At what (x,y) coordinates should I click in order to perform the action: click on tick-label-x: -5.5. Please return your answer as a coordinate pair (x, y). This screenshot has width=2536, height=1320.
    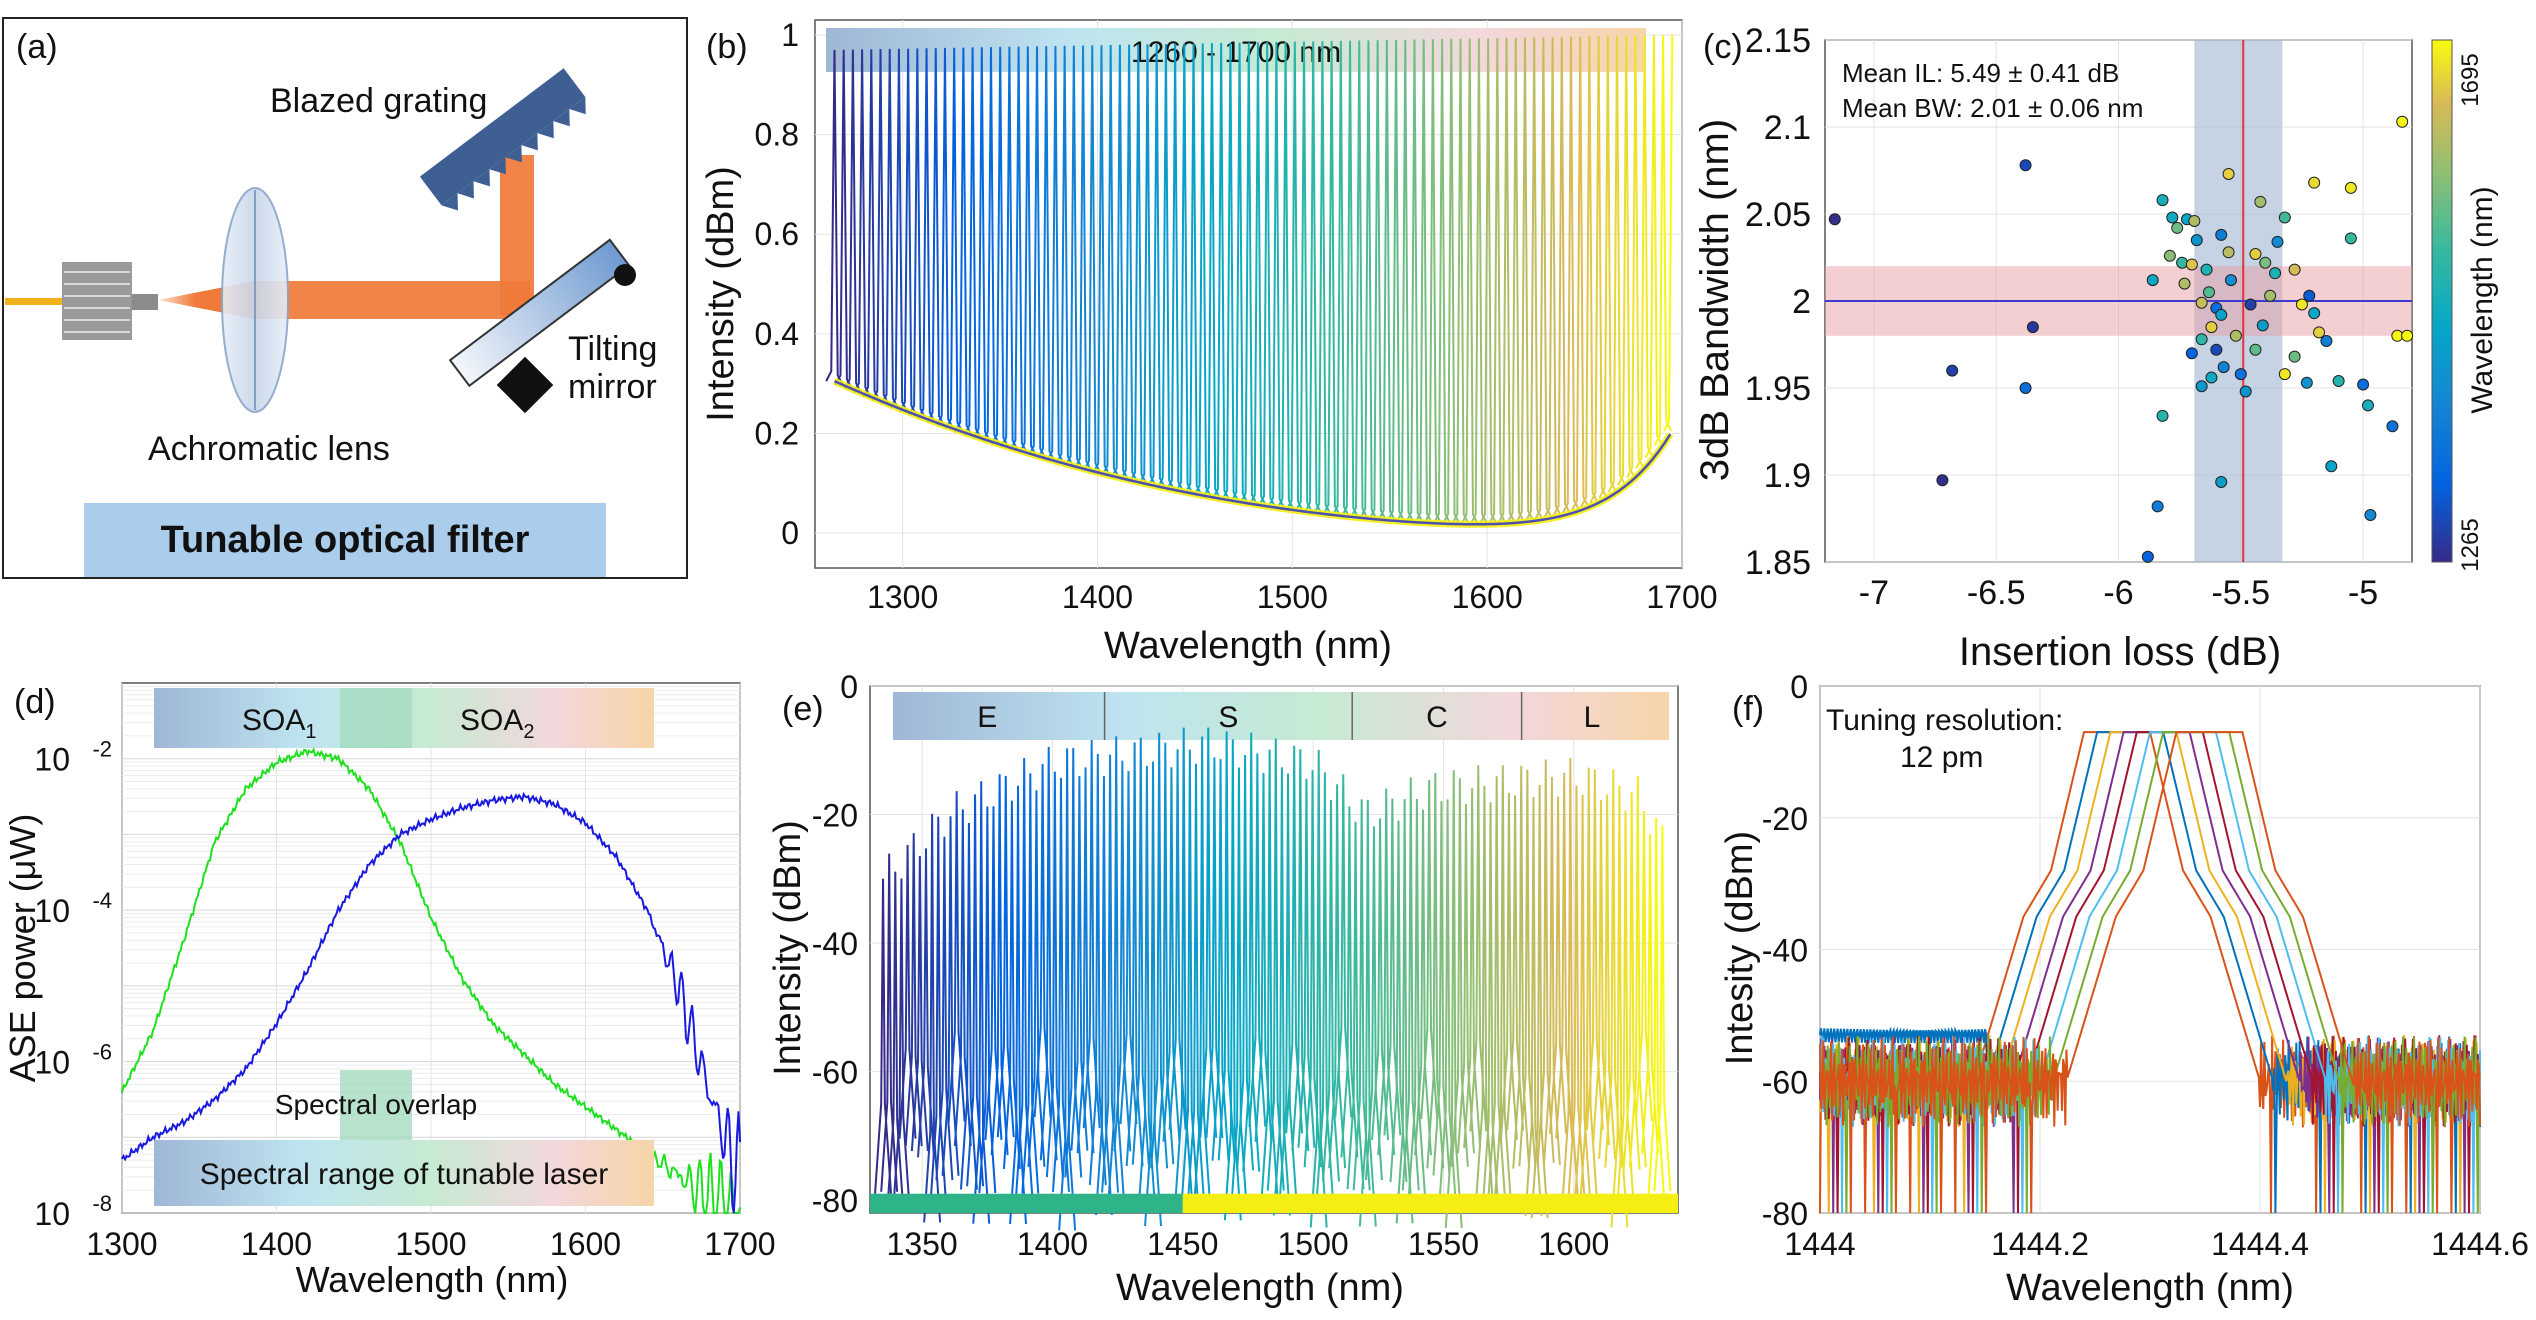
    Looking at the image, I should click on (2240, 593).